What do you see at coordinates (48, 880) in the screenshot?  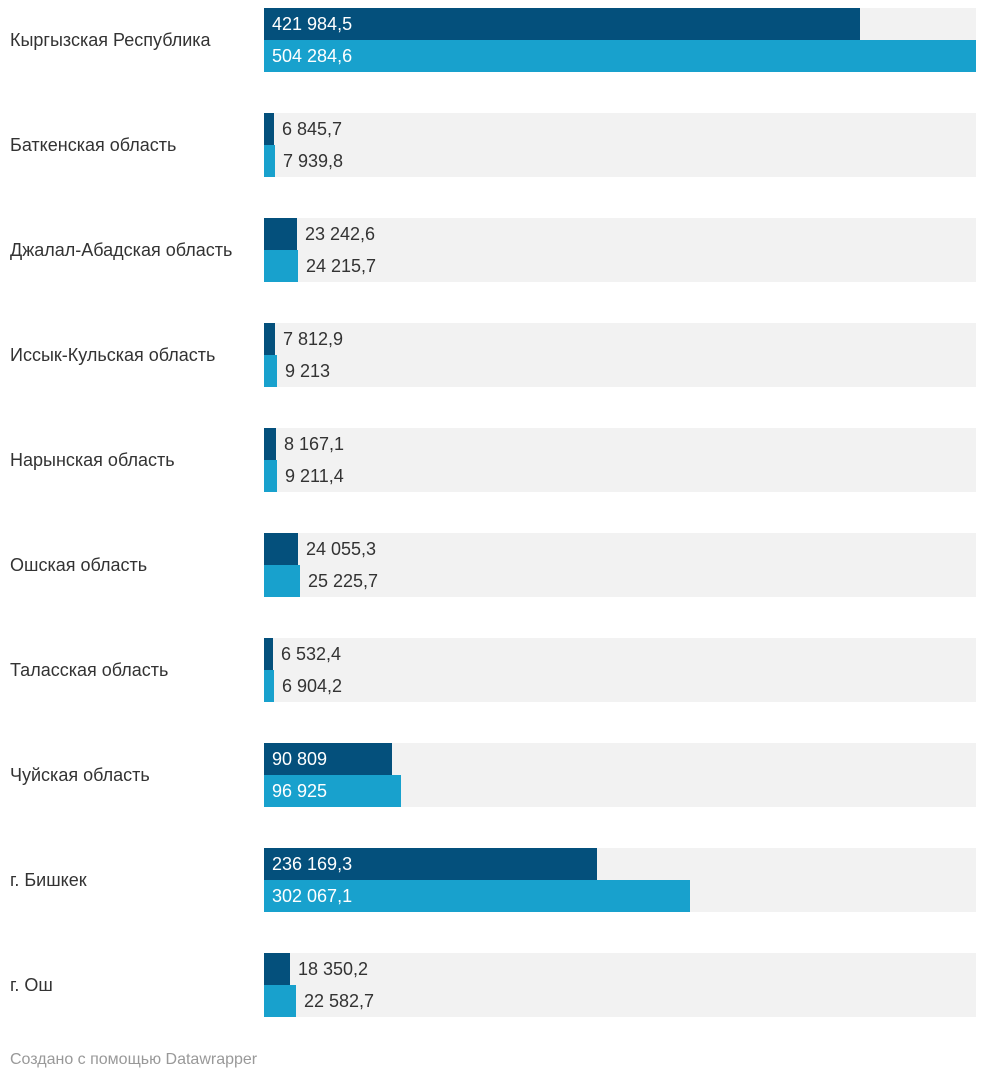 I see `category-label: г. Бишкек` at bounding box center [48, 880].